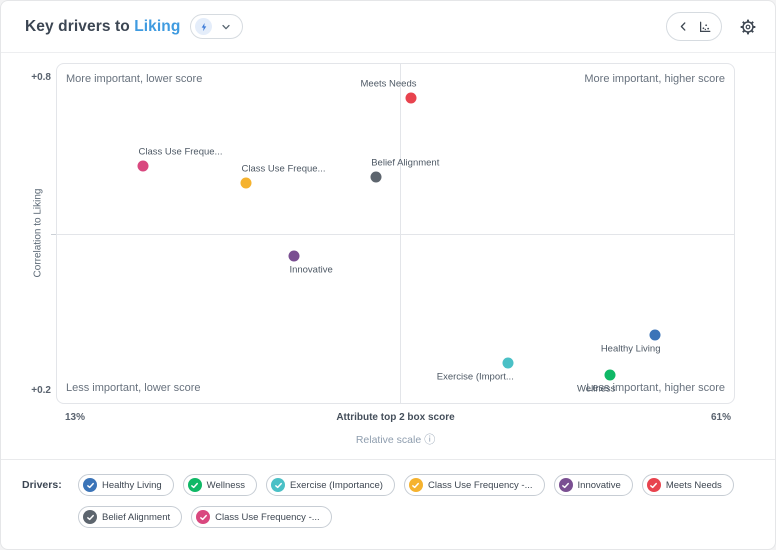 Image resolution: width=776 pixels, height=550 pixels. Describe the element at coordinates (132, 485) in the screenshot. I see `driver-pill-label: Healthy Living` at that location.